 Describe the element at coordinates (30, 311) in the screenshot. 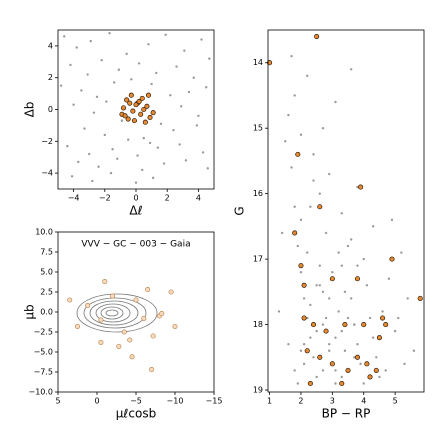

I see `y-axis-label: μb` at that location.